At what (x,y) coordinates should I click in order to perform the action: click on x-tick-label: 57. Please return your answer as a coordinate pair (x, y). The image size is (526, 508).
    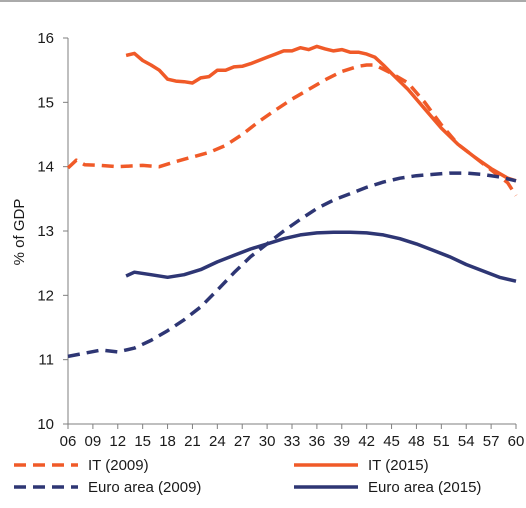
    Looking at the image, I should click on (491, 441).